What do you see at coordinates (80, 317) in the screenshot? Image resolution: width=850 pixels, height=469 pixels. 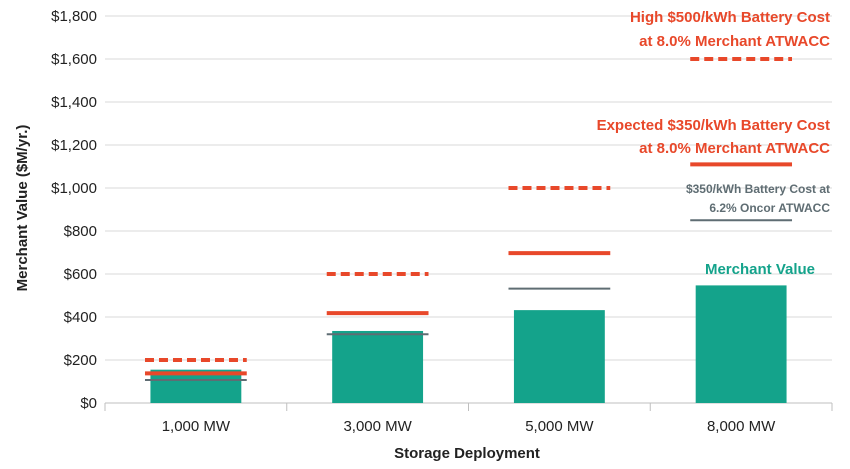 I see `y-tick-label: $400` at bounding box center [80, 317].